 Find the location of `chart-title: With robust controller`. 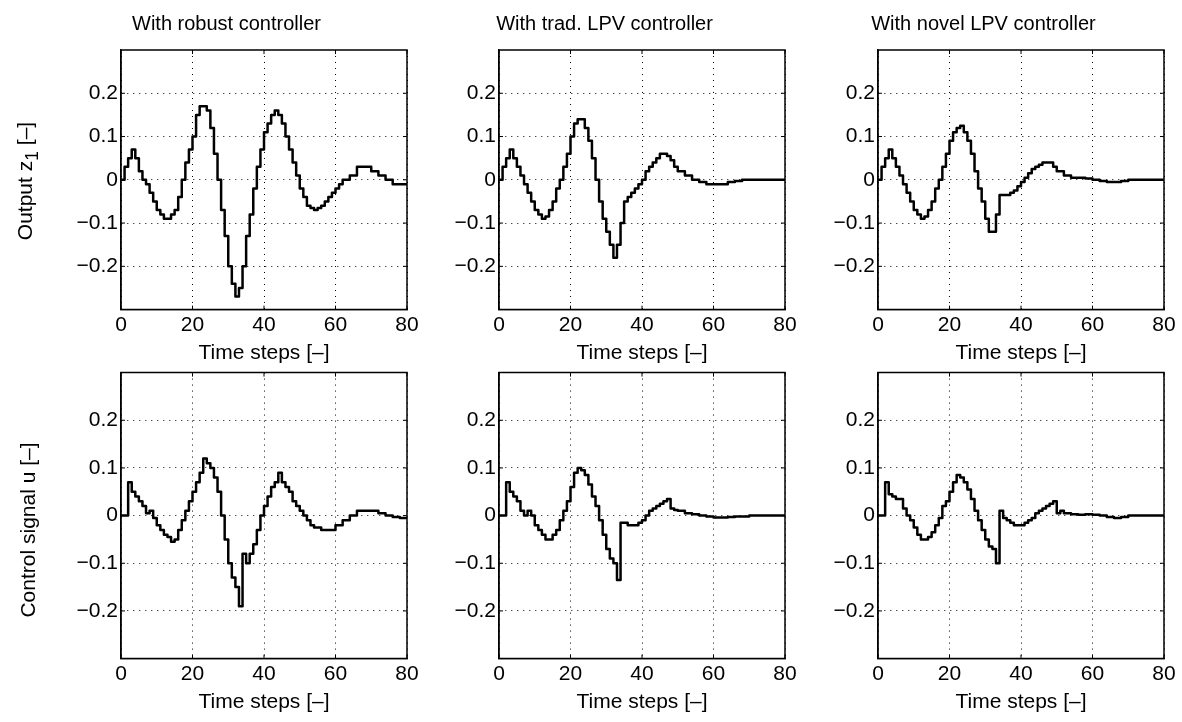

chart-title: With robust controller is located at coordinates (227, 22).